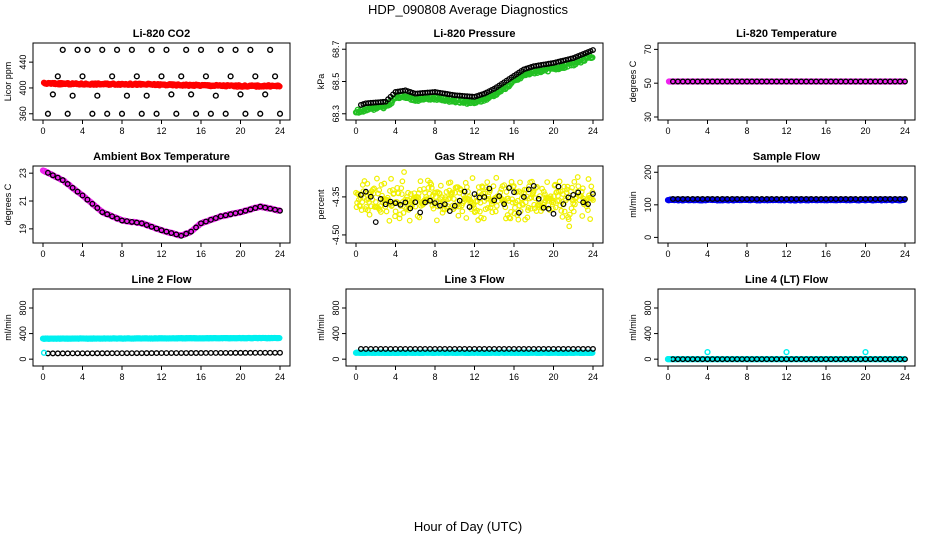 This screenshot has height=540, width=936. What do you see at coordinates (648, 172) in the screenshot?
I see `y-tick-label: 200` at bounding box center [648, 172].